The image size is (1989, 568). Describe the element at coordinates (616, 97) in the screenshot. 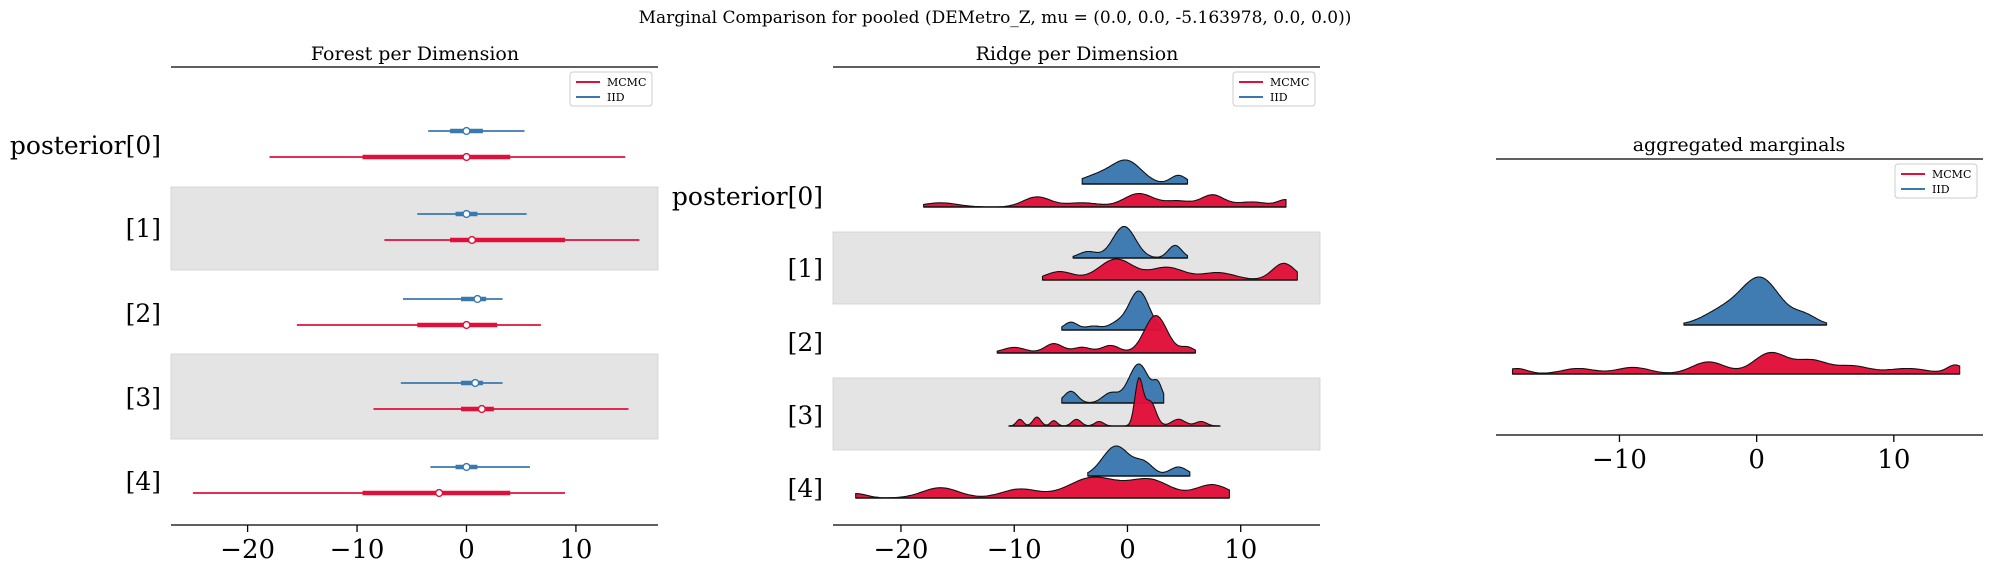

I see `forest-legend-iid-label: IID` at that location.